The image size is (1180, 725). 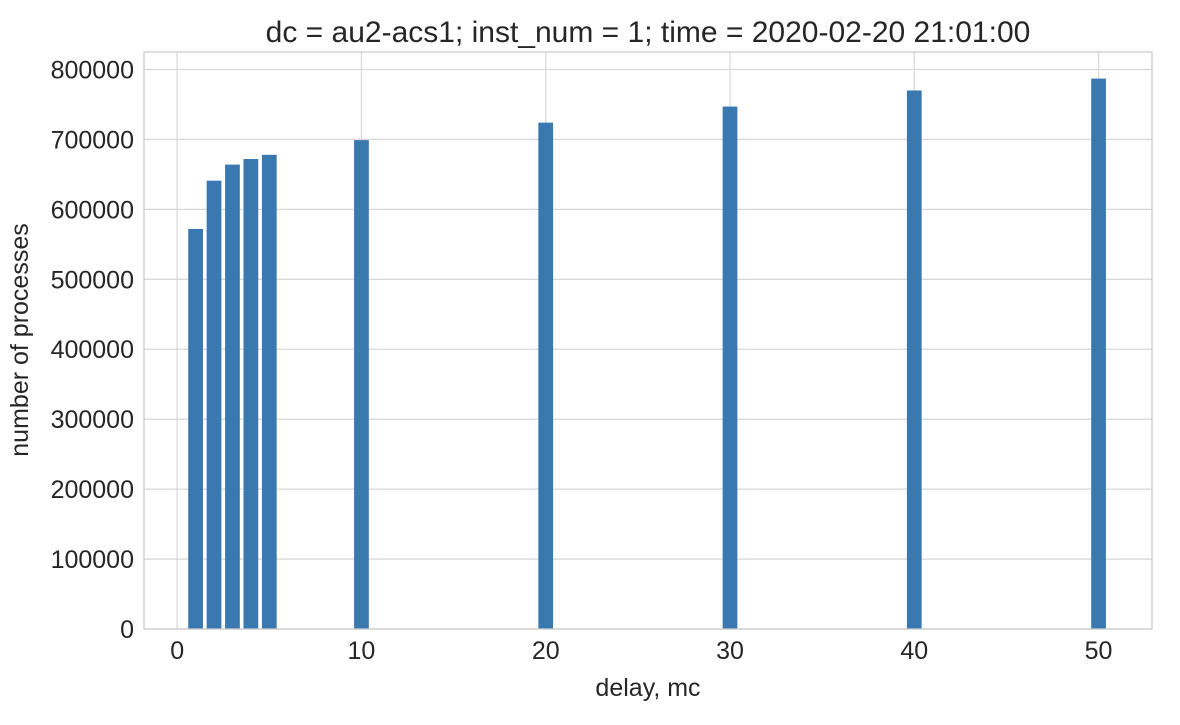 What do you see at coordinates (92, 560) in the screenshot?
I see `y-tick-label: 100000` at bounding box center [92, 560].